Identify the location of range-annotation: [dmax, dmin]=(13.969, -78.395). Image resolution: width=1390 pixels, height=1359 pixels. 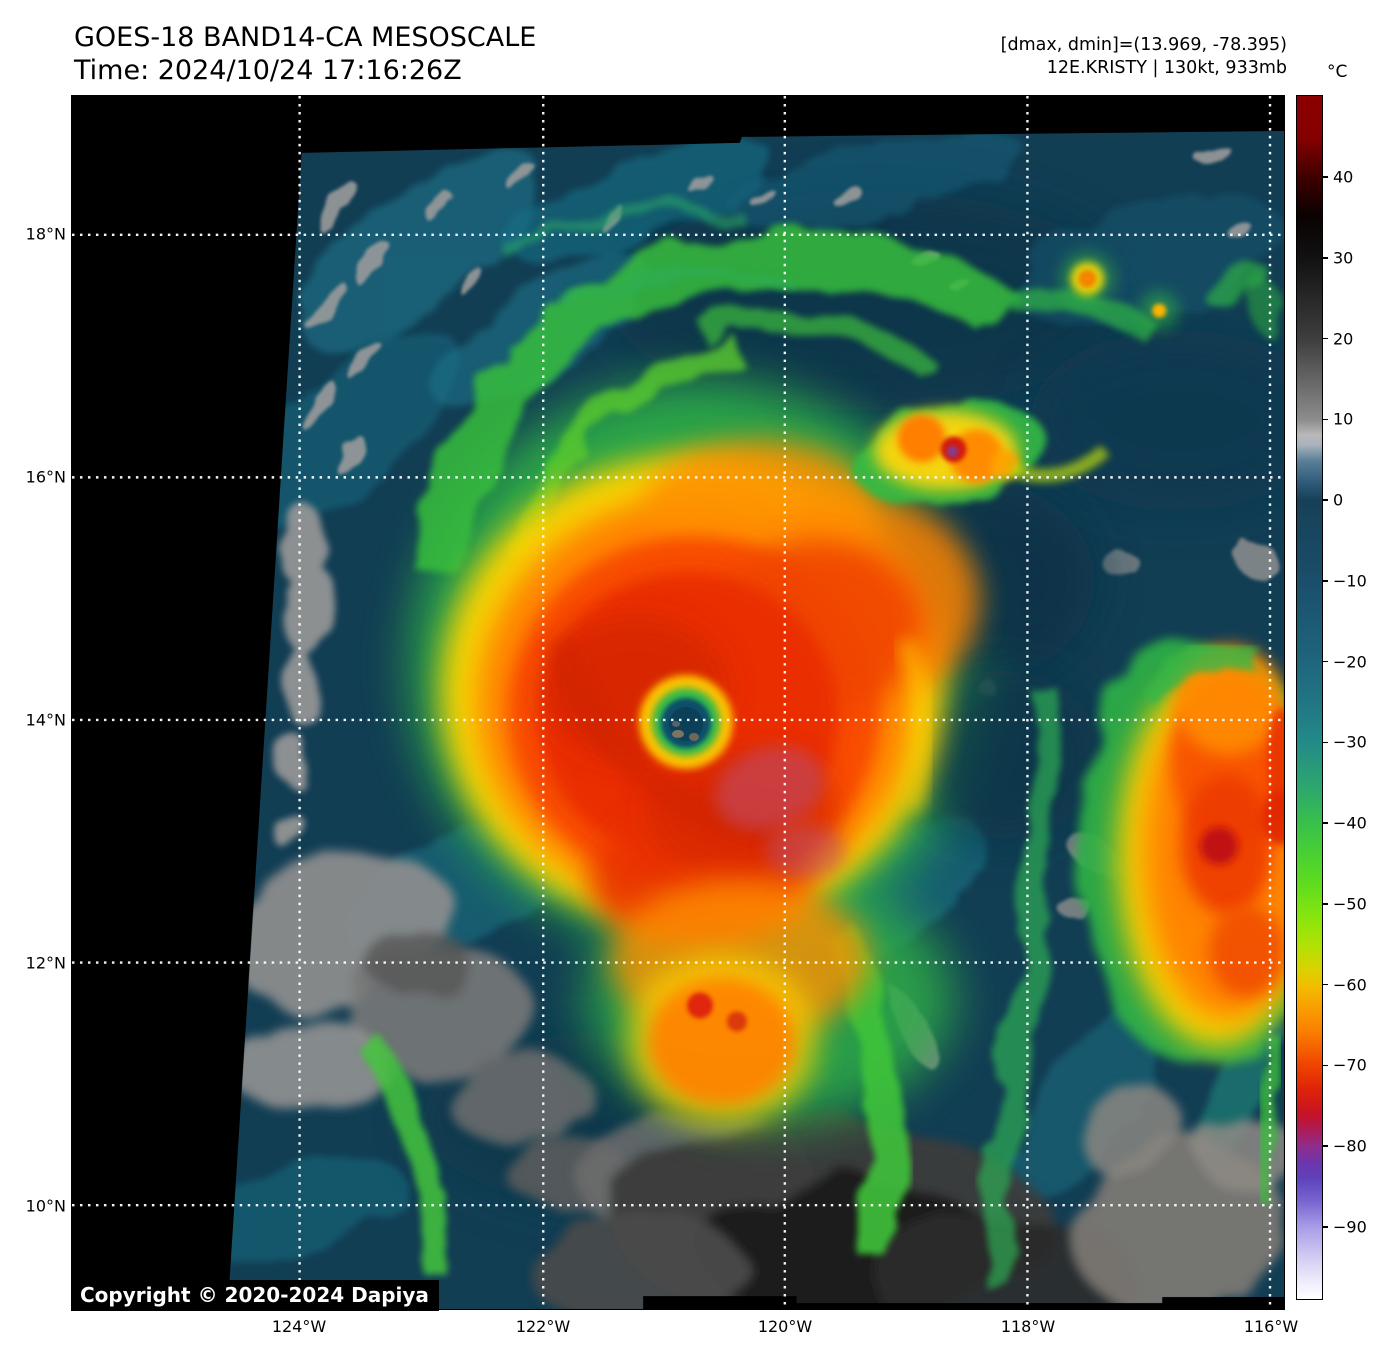
(1143, 45).